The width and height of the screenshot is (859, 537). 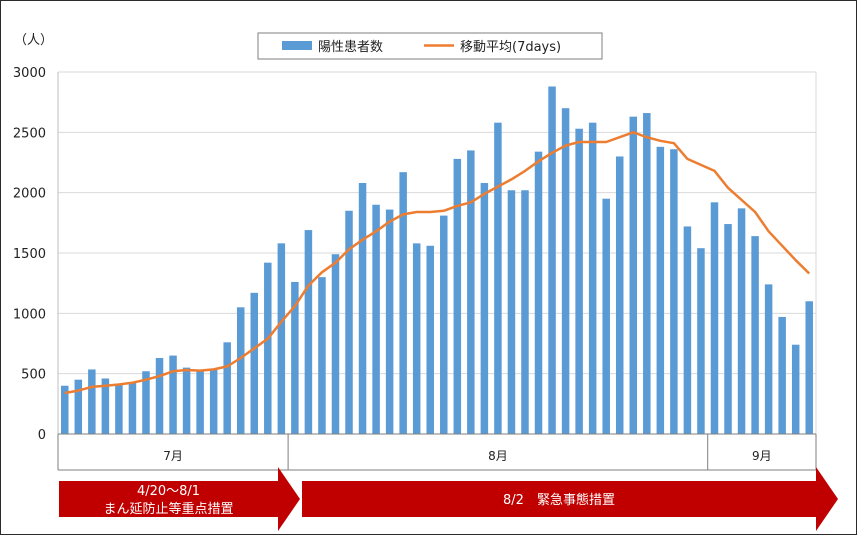 What do you see at coordinates (29, 133) in the screenshot?
I see `y-tick-label: 2500` at bounding box center [29, 133].